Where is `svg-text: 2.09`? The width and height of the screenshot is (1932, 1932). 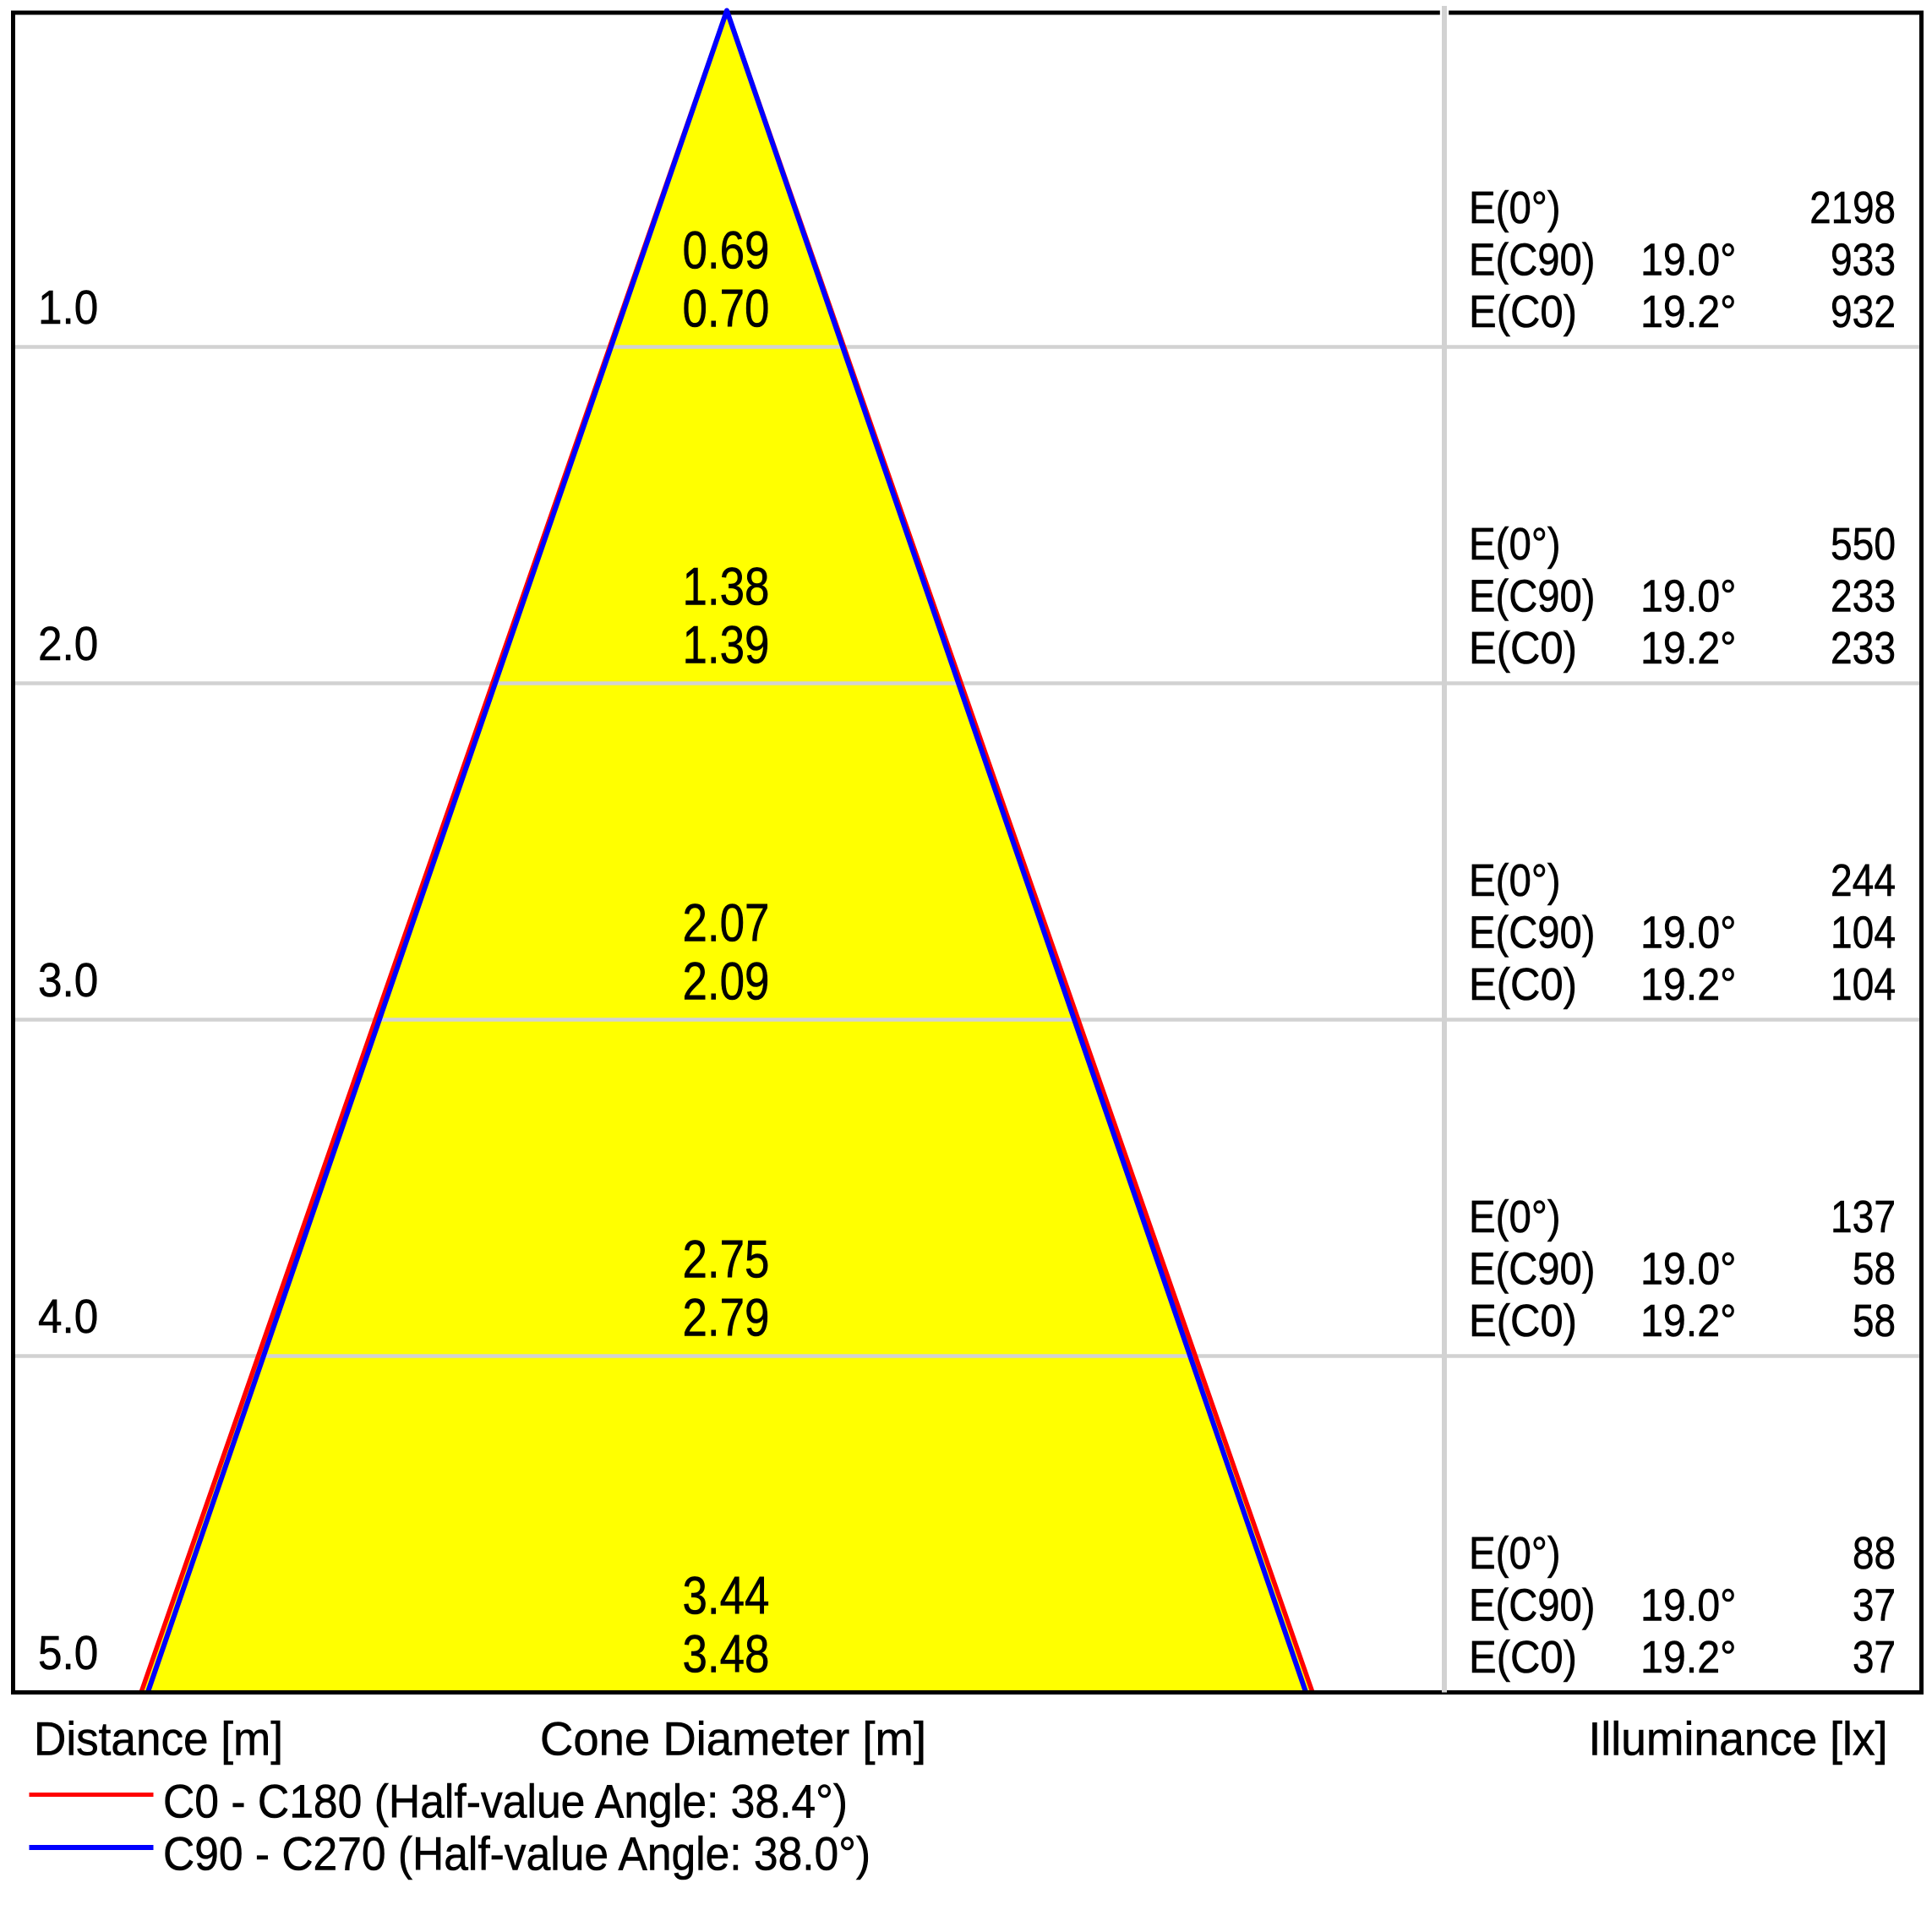 svg-text: 2.09 is located at coordinates (726, 982).